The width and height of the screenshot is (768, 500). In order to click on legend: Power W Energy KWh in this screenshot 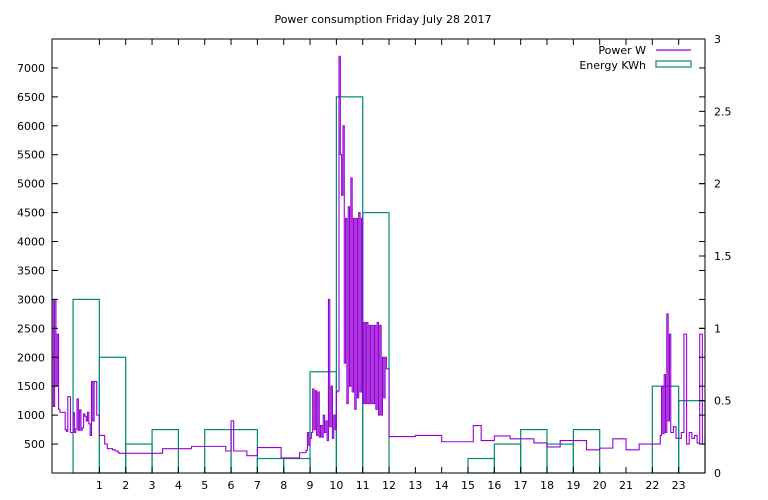, I will do `click(635, 58)`.